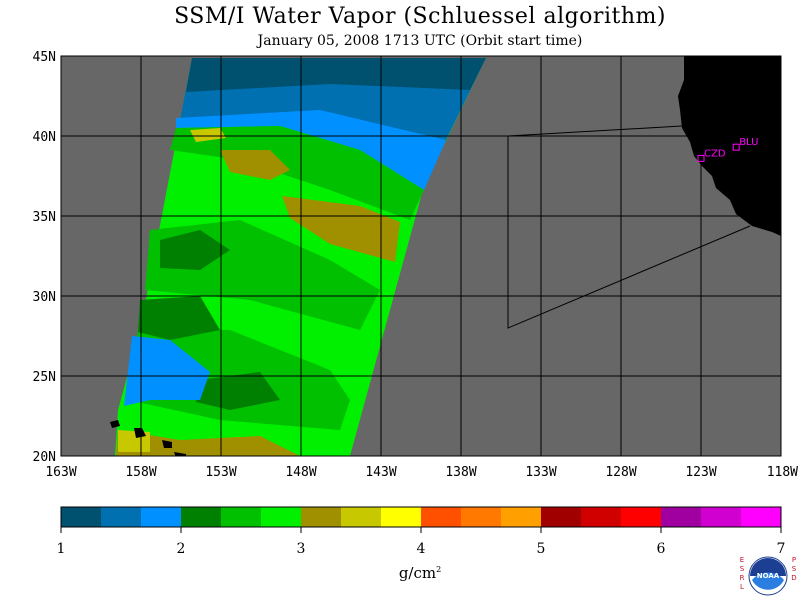 Image resolution: width=800 pixels, height=600 pixels. Describe the element at coordinates (781, 549) in the screenshot. I see `colorbar-tick-label: 7` at that location.